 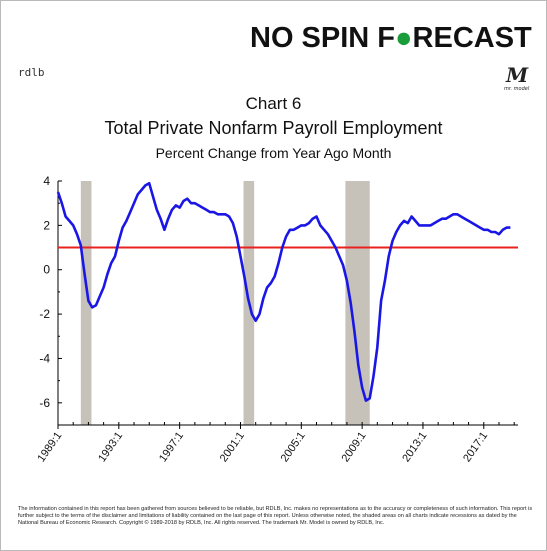 I want to click on chart-subtitle2: Percent Change from Year Ago Month, so click(x=273, y=153).